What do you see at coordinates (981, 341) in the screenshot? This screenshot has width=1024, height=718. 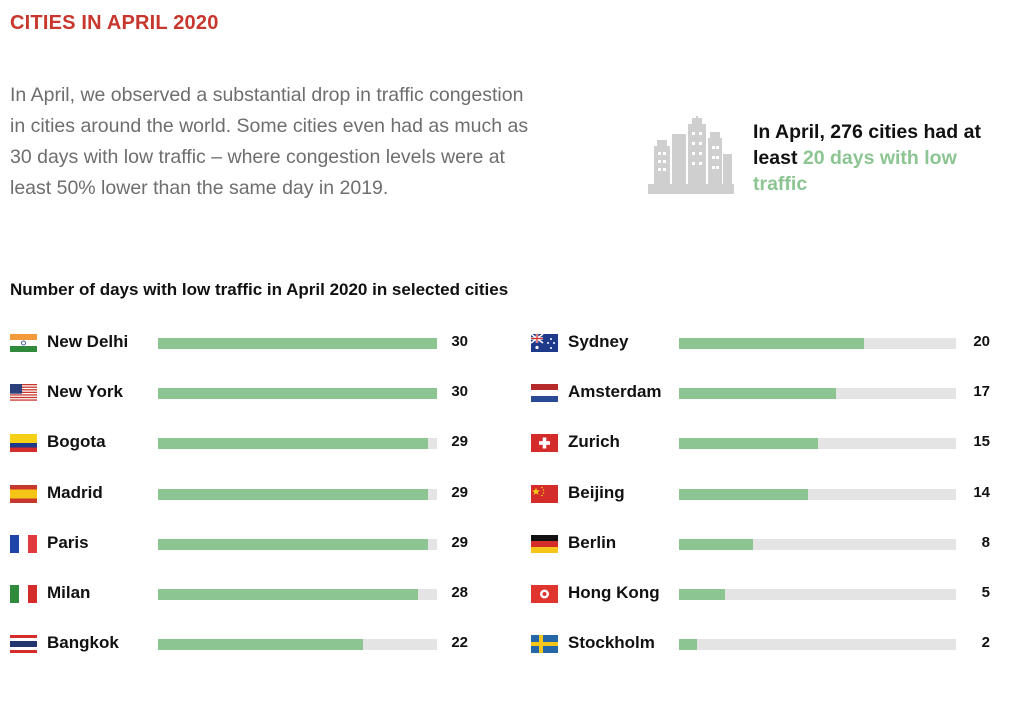 I see `value-label: 20` at bounding box center [981, 341].